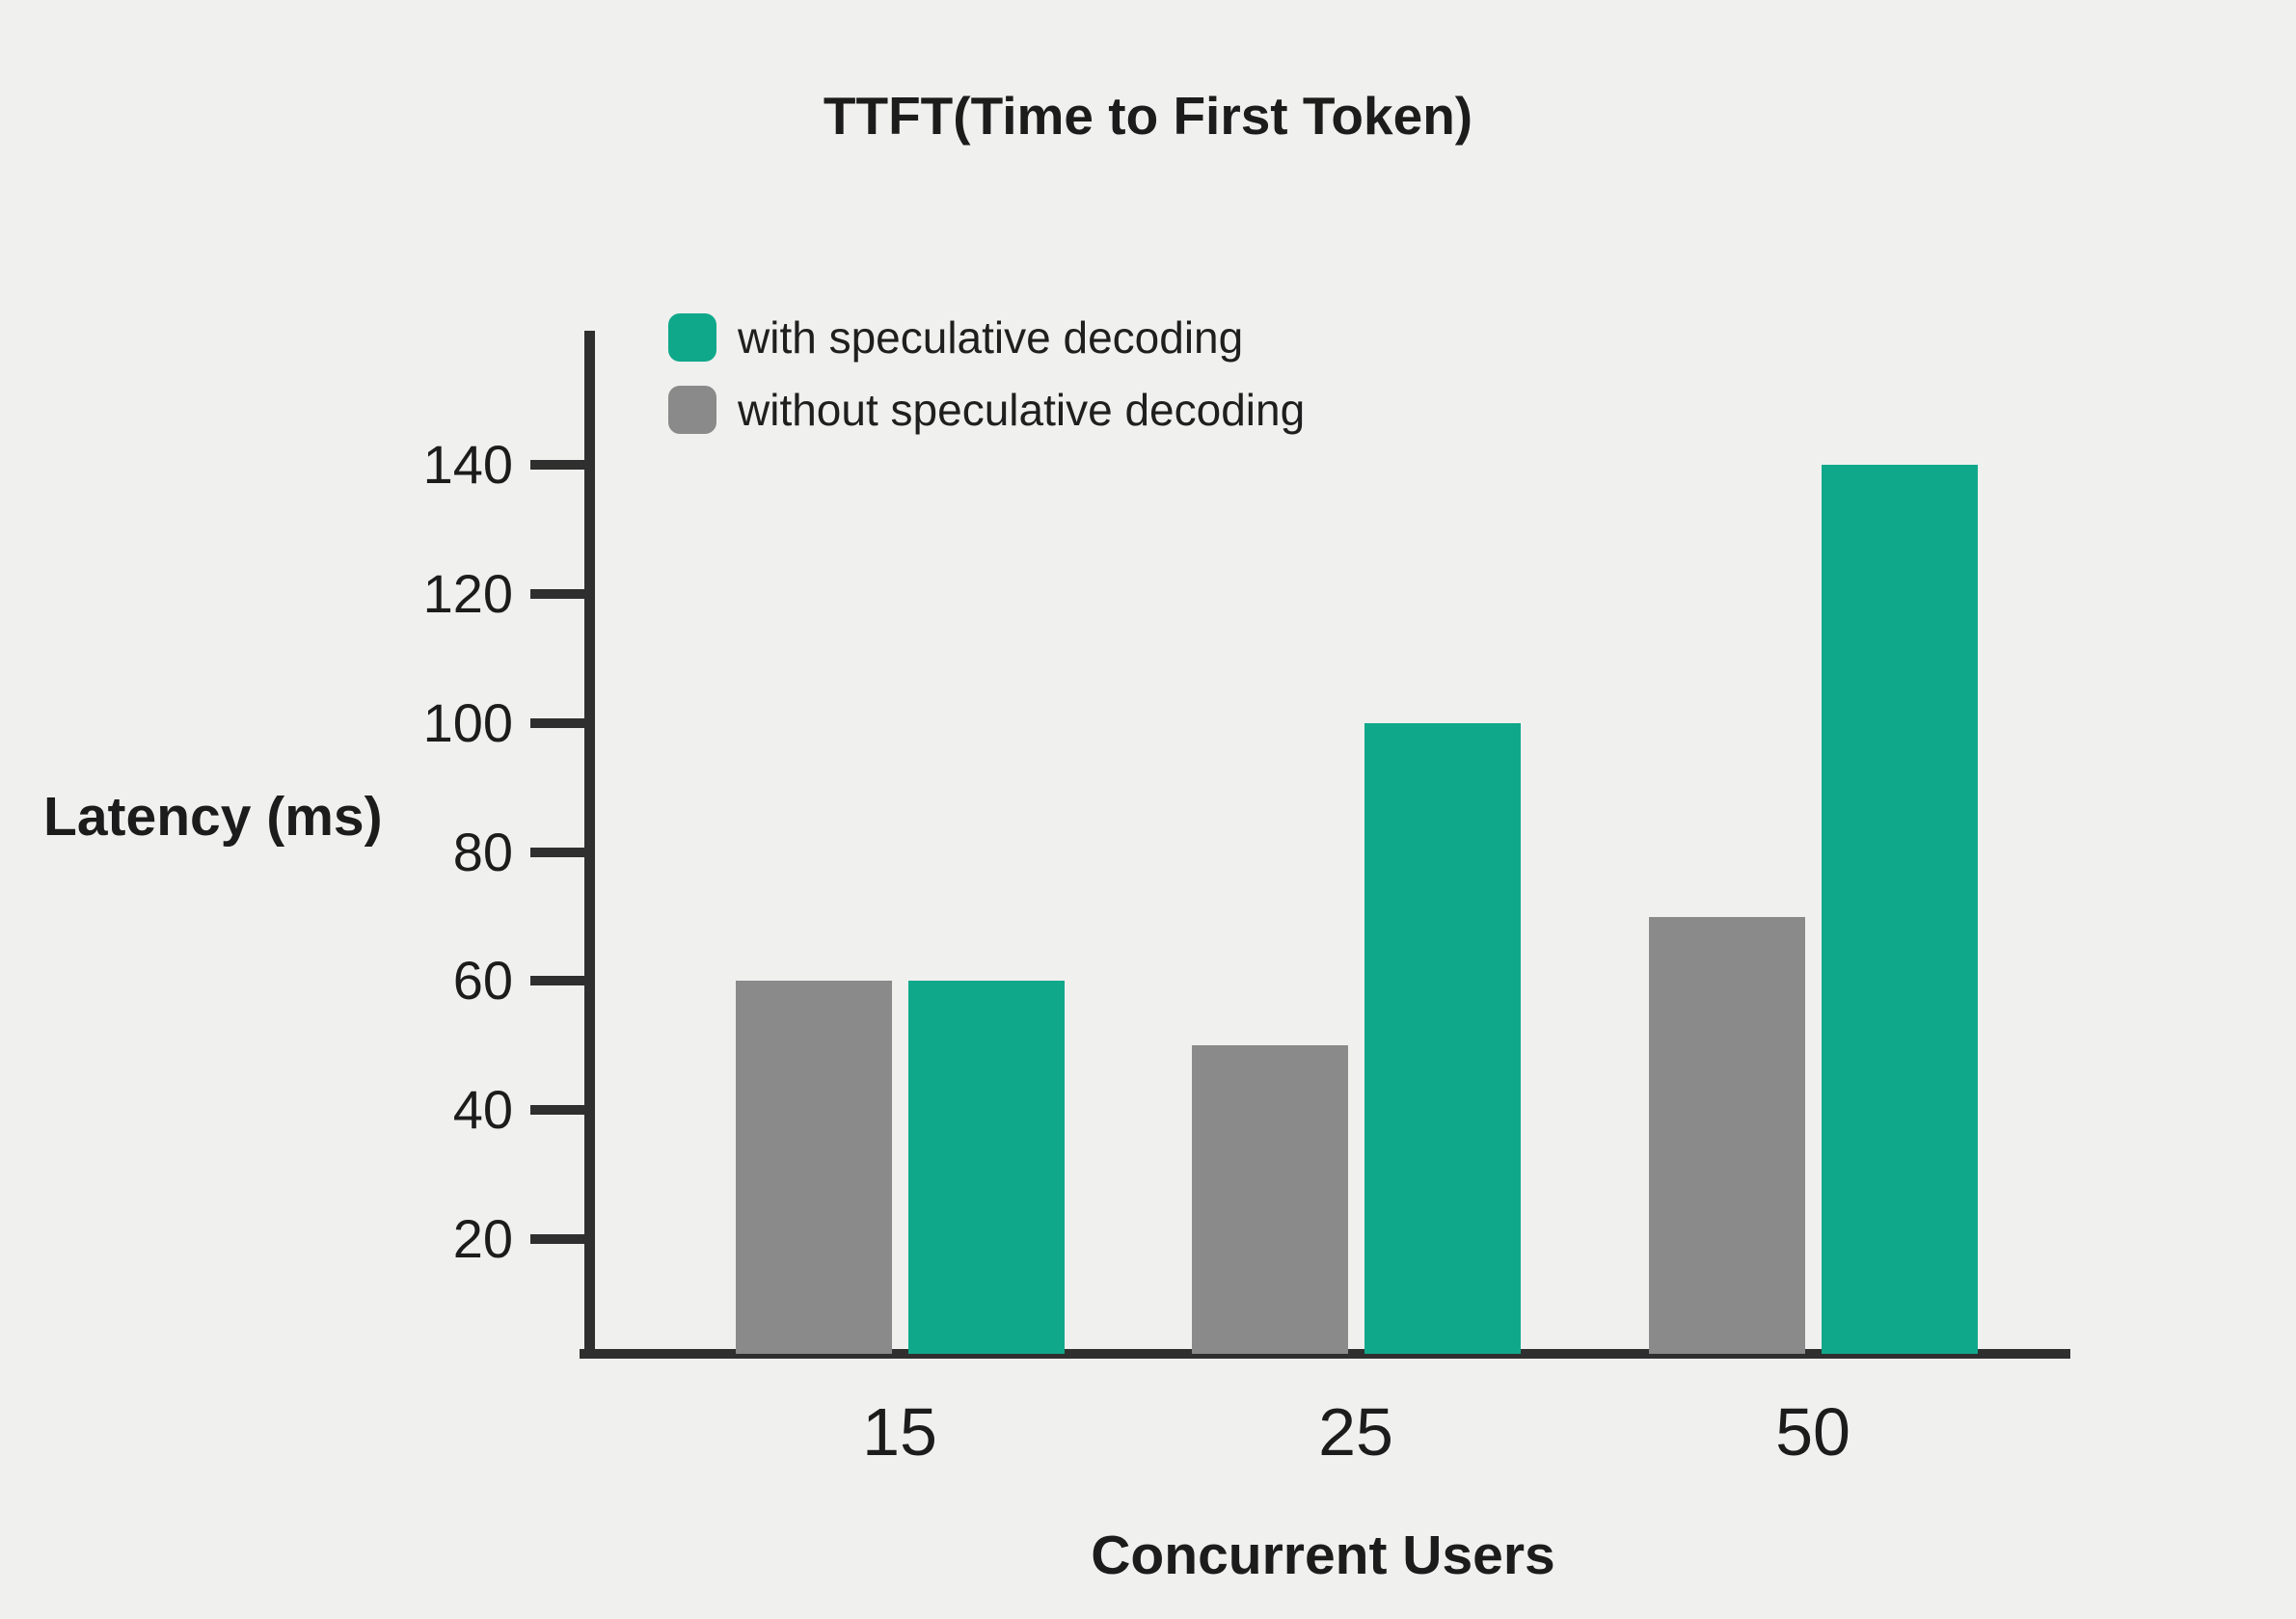 This screenshot has height=1619, width=2296. What do you see at coordinates (1355, 1432) in the screenshot?
I see `x-tick-label-25: 25` at bounding box center [1355, 1432].